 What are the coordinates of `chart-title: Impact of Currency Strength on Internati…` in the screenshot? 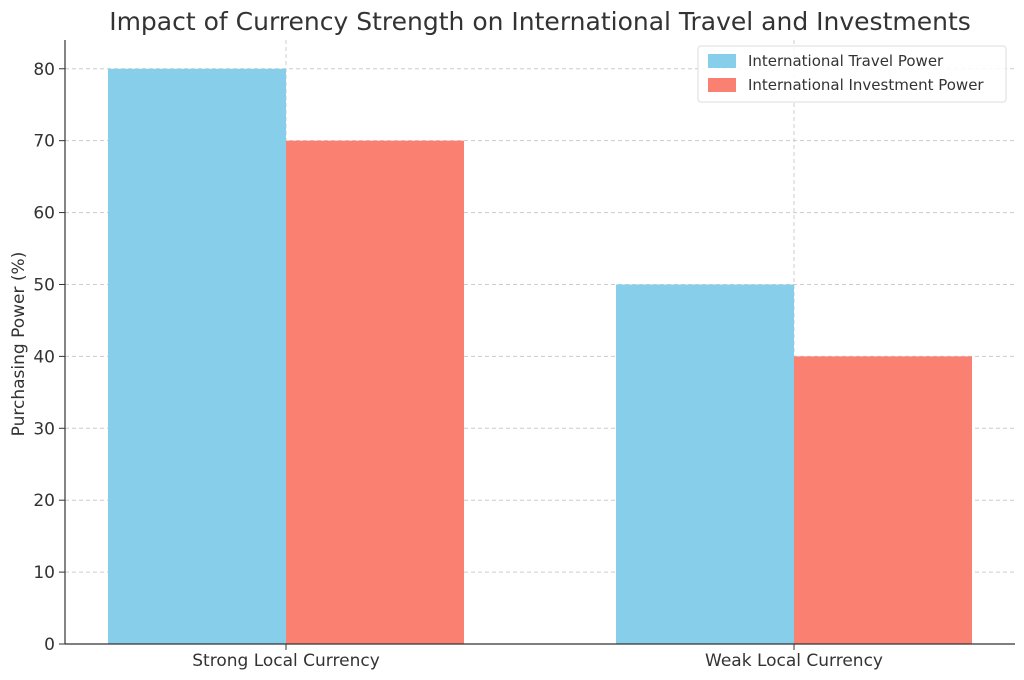 It's located at (540, 21).